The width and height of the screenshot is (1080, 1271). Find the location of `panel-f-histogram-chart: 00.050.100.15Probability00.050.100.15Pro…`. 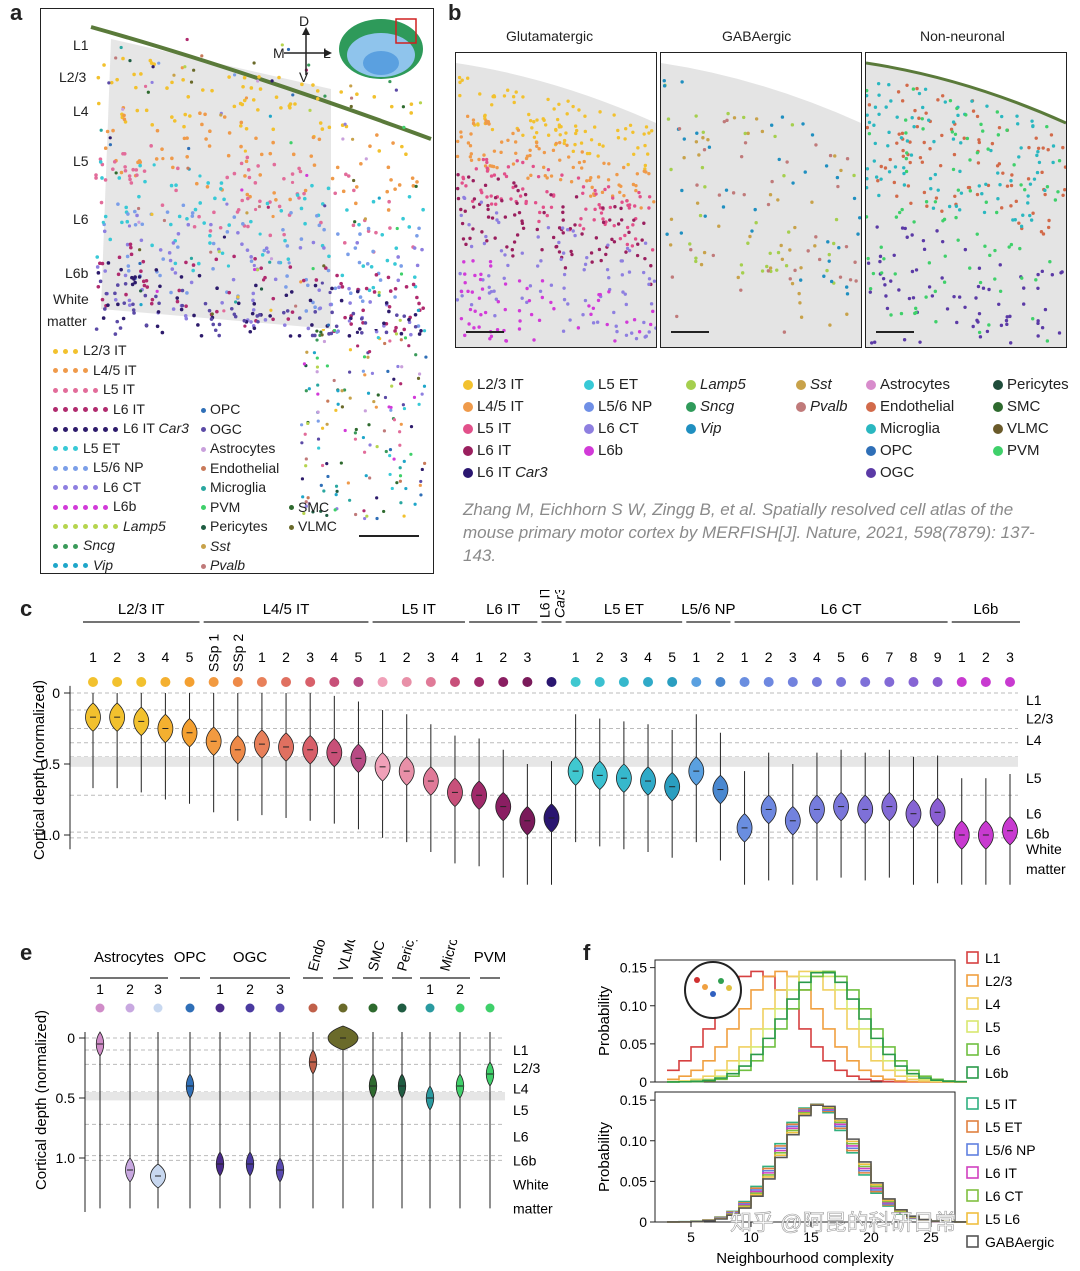

panel-f-histogram-chart: 00.050.100.15Probability00.050.100.15Pro… is located at coordinates (825, 1108).